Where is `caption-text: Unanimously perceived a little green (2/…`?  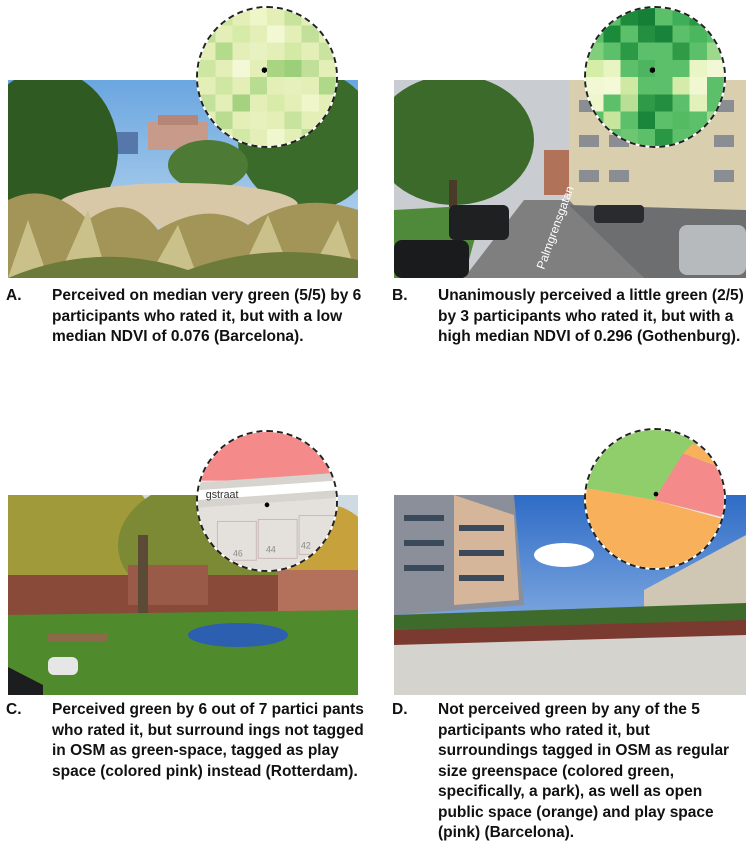 caption-text: Unanimously perceived a little green (2/… is located at coordinates (591, 316).